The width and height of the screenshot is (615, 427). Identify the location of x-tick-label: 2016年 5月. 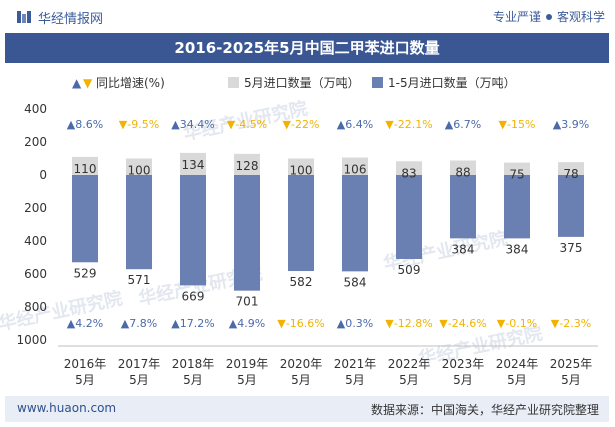
(85, 372).